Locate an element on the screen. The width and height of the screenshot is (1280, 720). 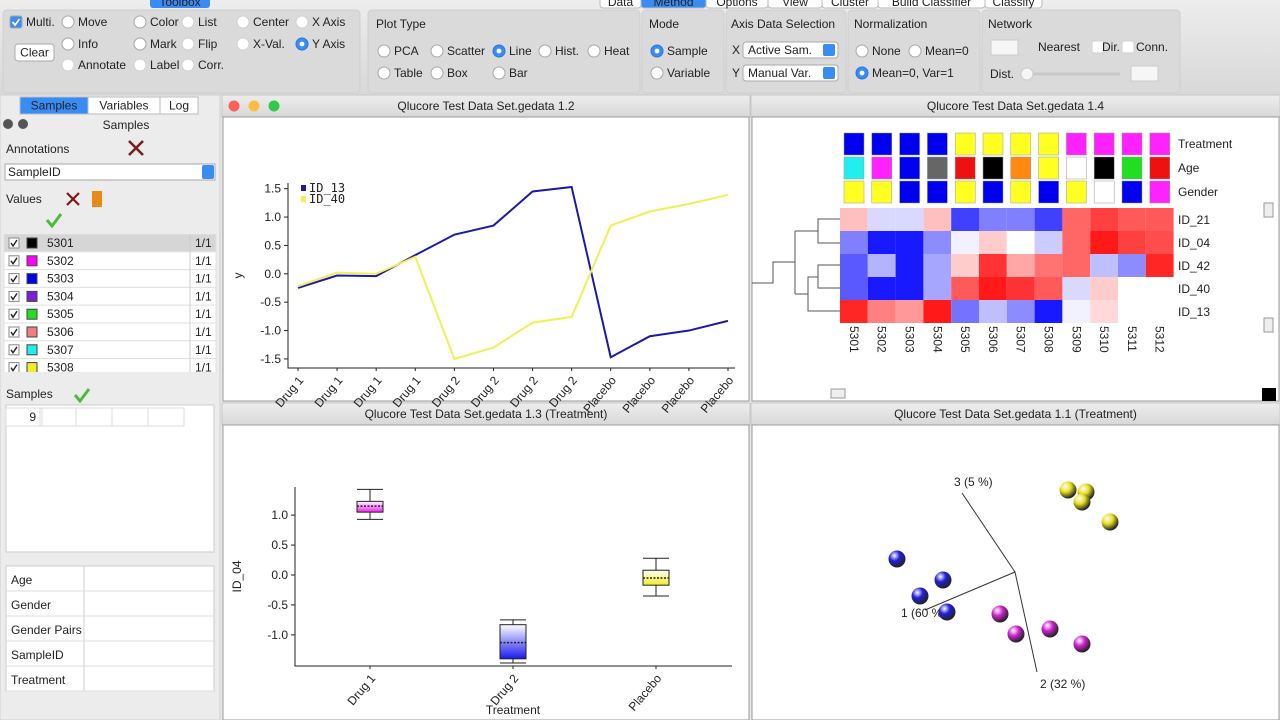
sidebar-tab is located at coordinates (179, 105).